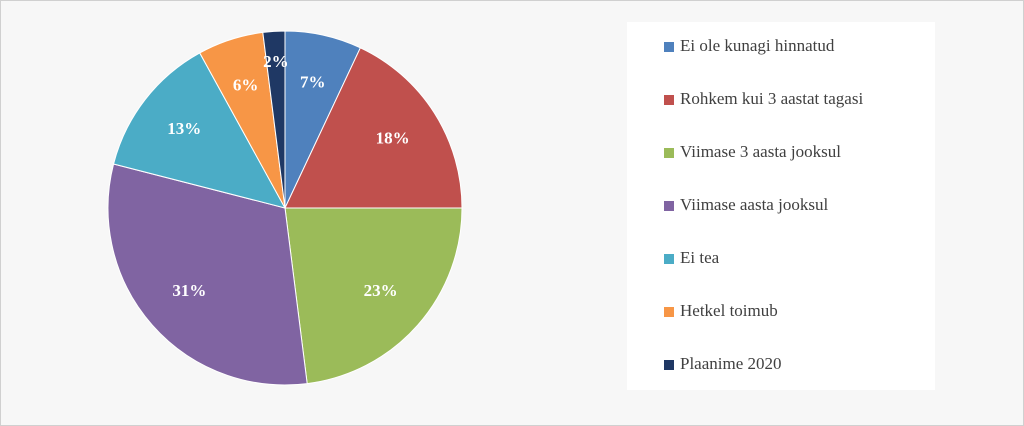 The height and width of the screenshot is (426, 1024). I want to click on legend-label: Rohkem kui 3 aastat tagasi, so click(771, 98).